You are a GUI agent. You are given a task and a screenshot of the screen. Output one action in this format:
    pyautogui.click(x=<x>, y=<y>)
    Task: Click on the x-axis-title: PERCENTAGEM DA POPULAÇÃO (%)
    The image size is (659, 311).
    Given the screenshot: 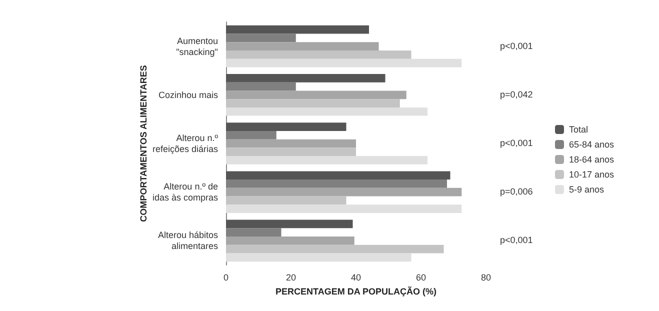 What is the action you would take?
    pyautogui.click(x=356, y=291)
    